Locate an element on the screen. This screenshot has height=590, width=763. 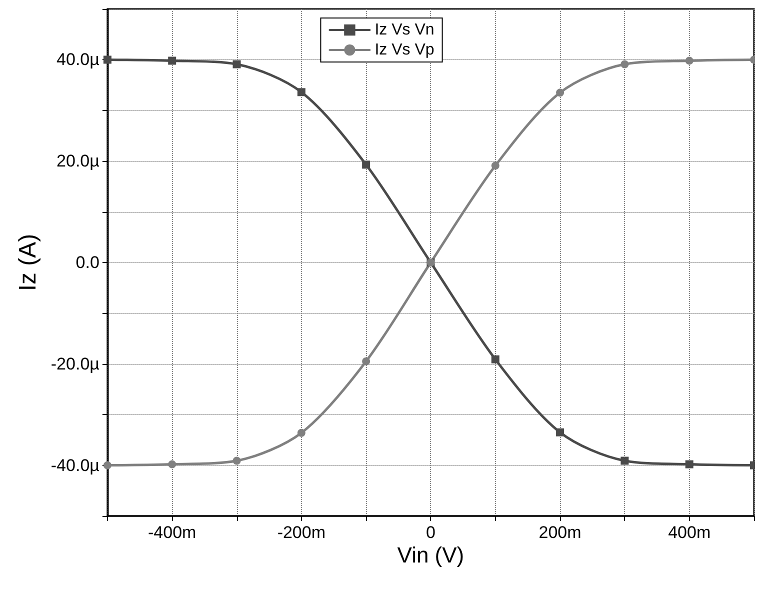
x-tick-label: -200m is located at coordinates (301, 532).